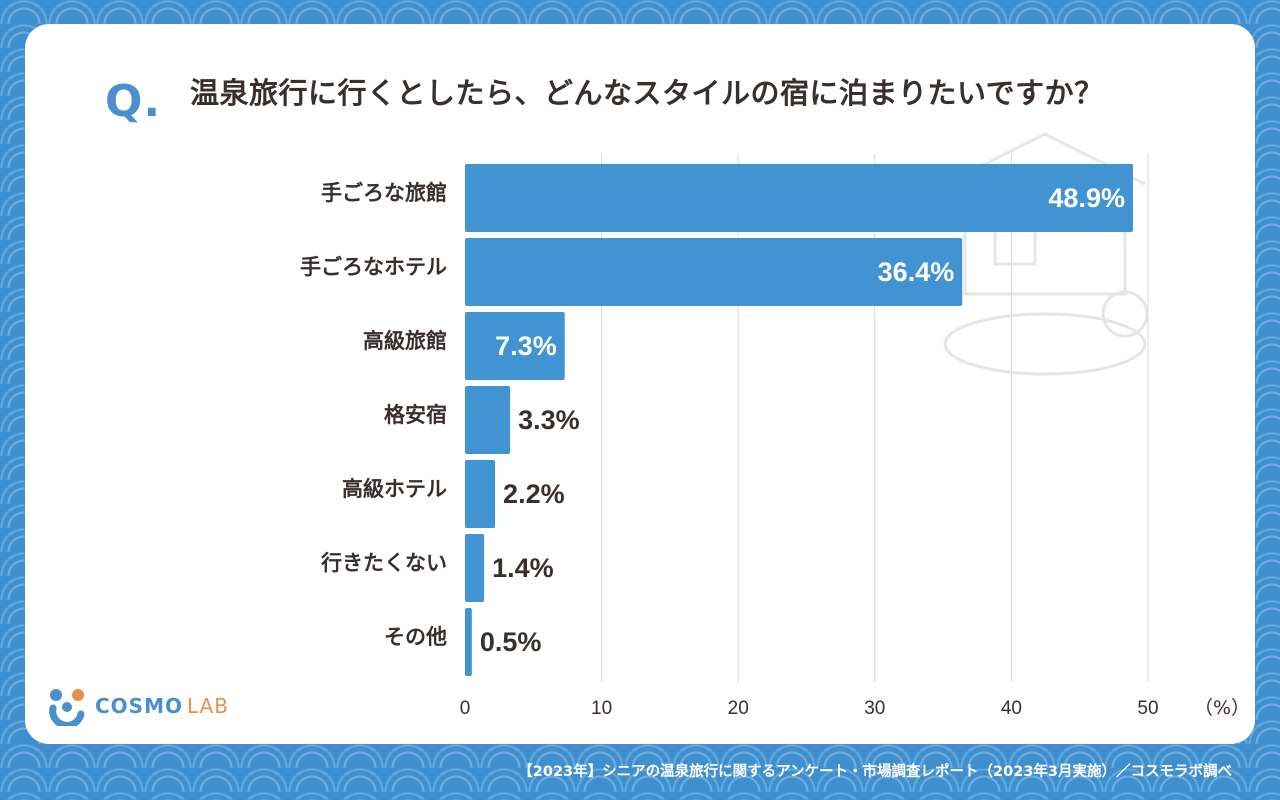 The height and width of the screenshot is (800, 1280). I want to click on logo-icon, so click(67, 707).